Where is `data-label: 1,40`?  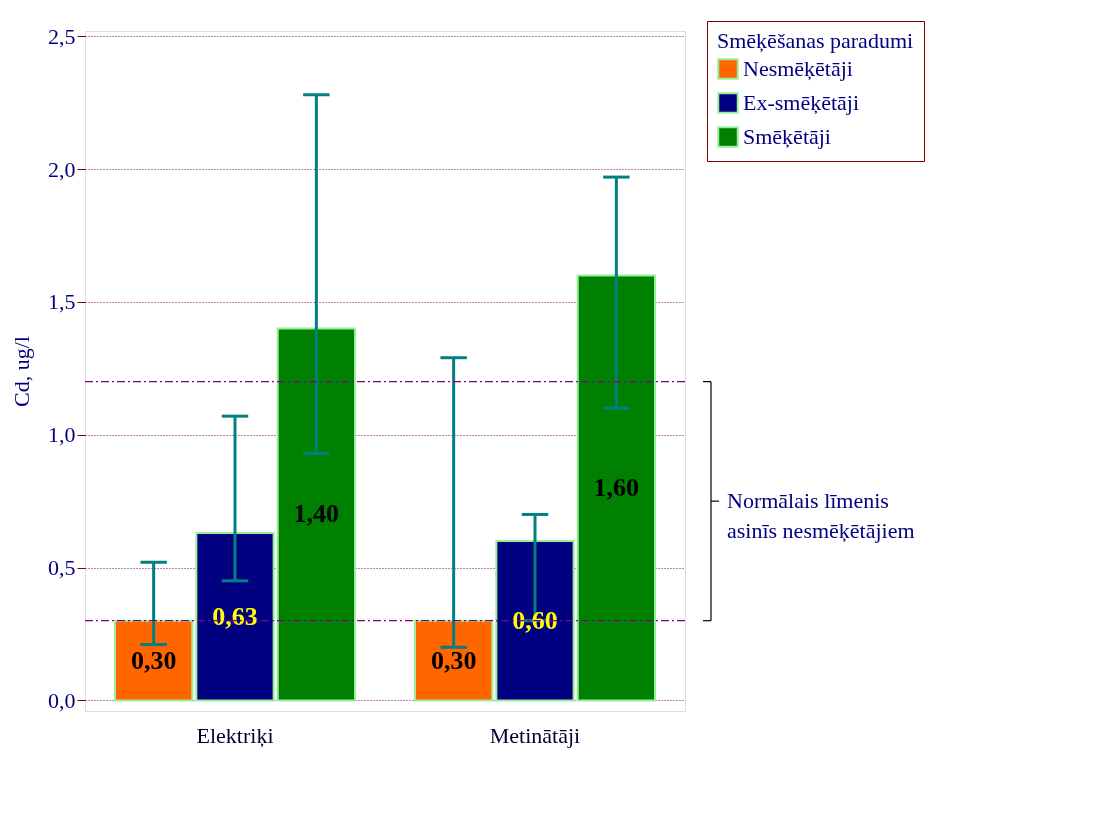
data-label: 1,40 is located at coordinates (316, 514).